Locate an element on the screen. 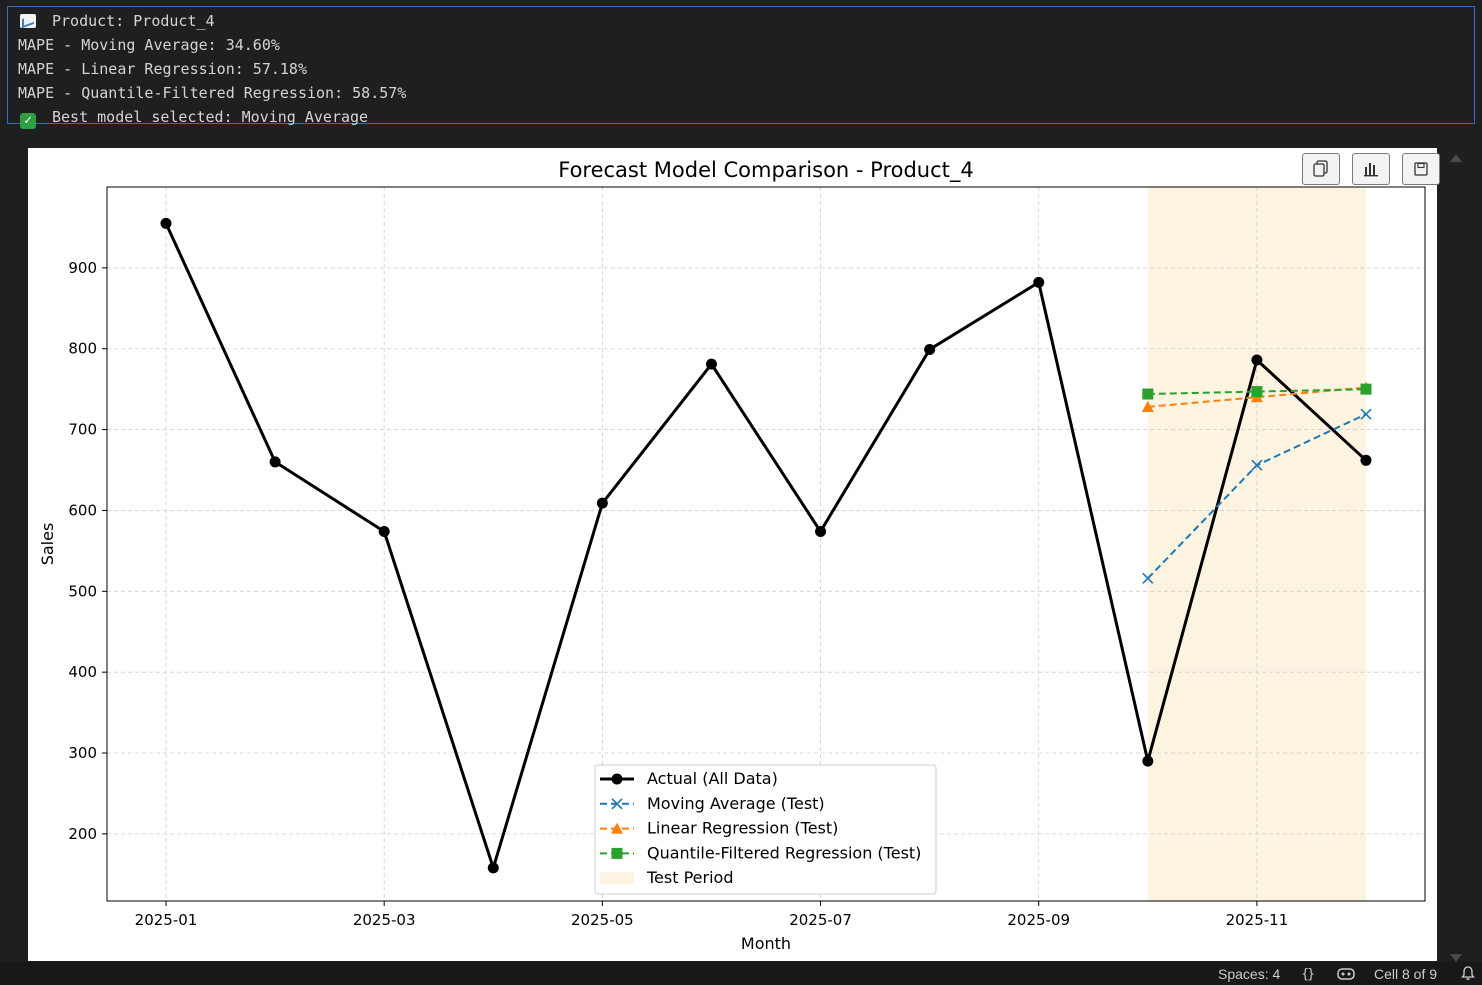 The width and height of the screenshot is (1482, 985). x-axis-label: Month is located at coordinates (766, 943).